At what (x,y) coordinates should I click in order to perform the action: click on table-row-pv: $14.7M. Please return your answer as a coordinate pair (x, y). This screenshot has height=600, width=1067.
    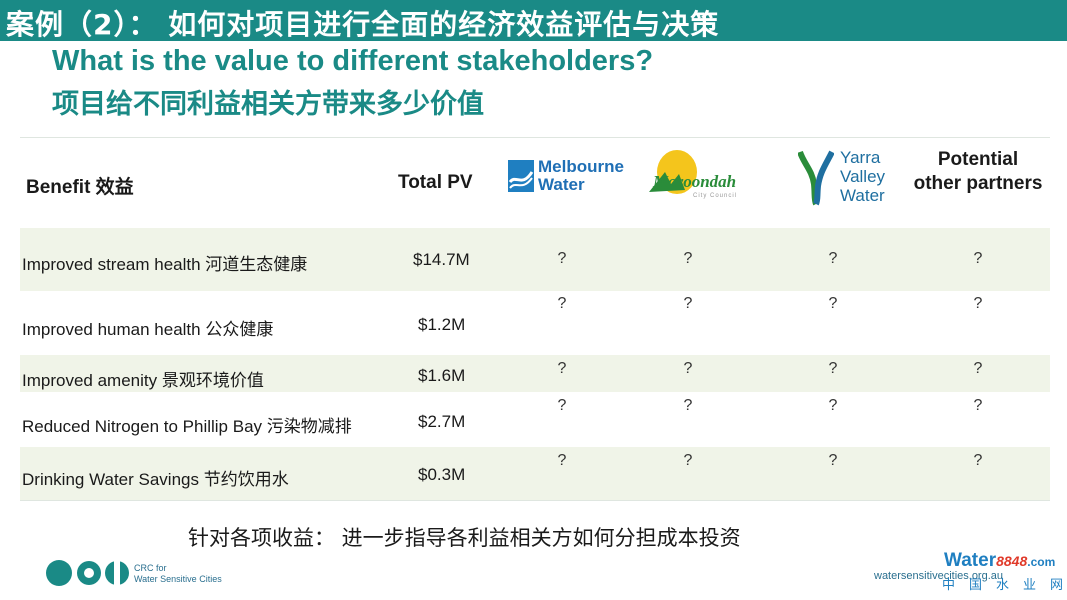
    Looking at the image, I should click on (441, 259).